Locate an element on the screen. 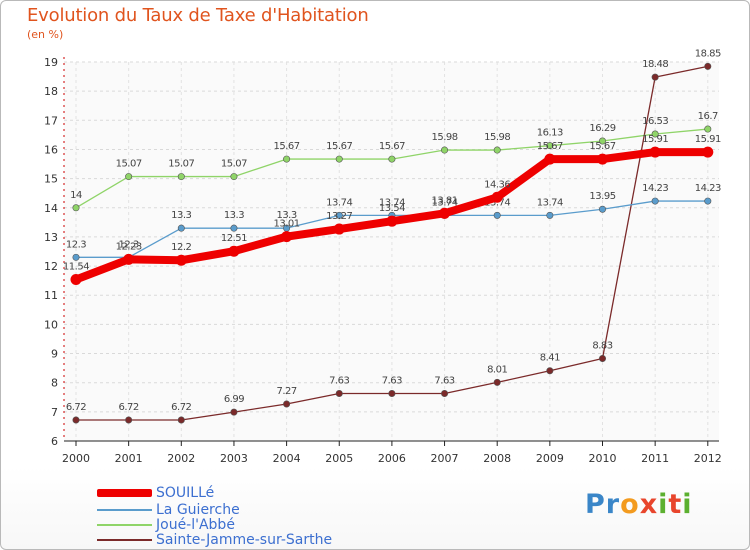 This screenshot has height=550, width=750. data-label-souill: 15.67 is located at coordinates (550, 146).